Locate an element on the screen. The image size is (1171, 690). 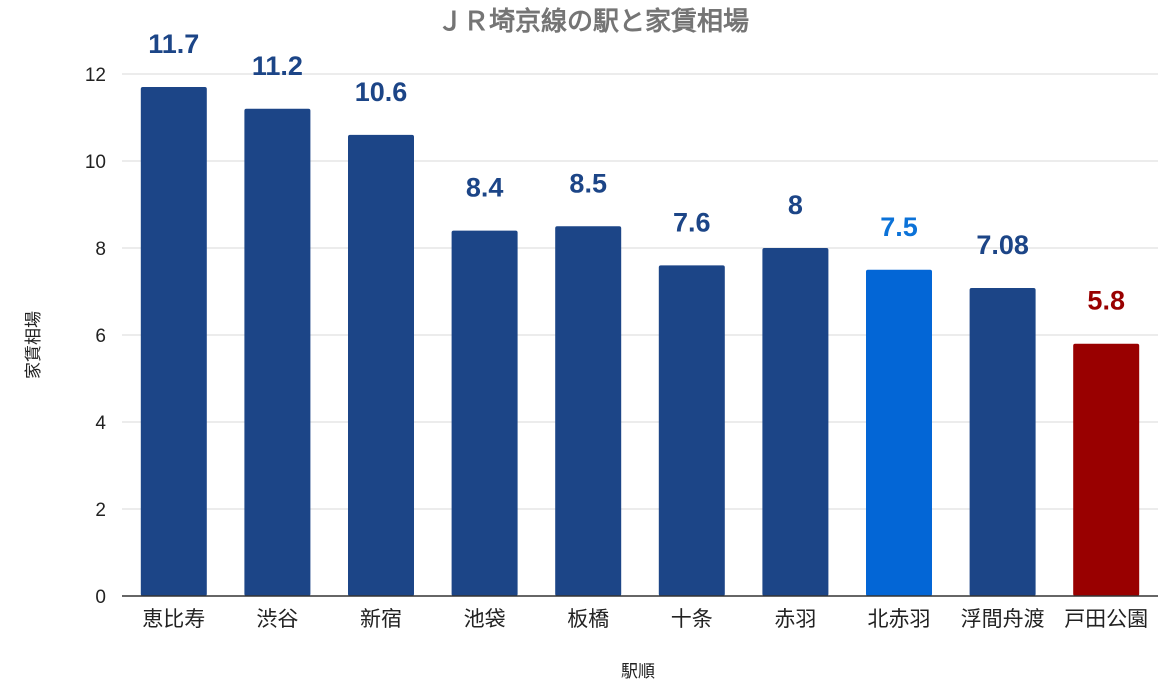
bar-value-label: 11.7 is located at coordinates (173, 44).